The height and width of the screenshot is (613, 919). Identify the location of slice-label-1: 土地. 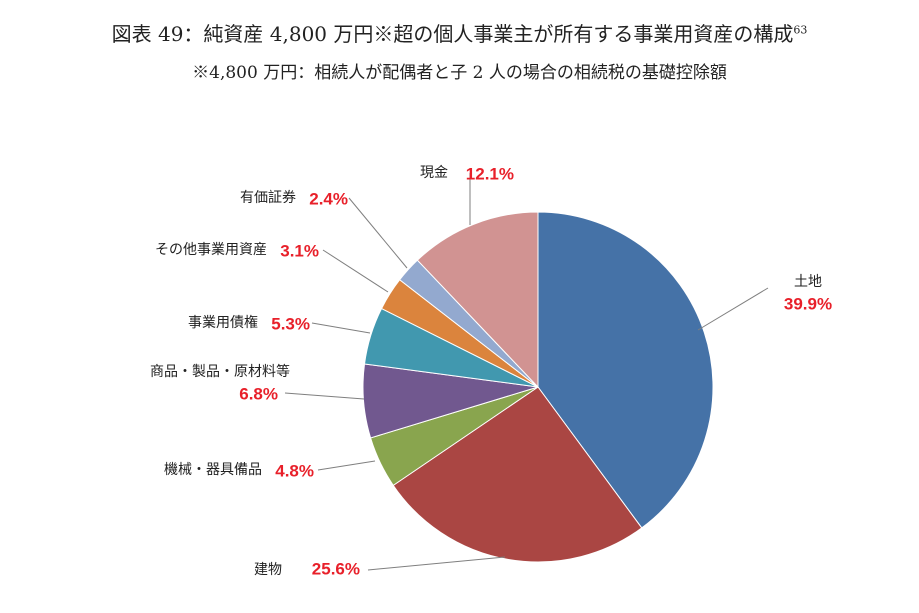
(808, 282).